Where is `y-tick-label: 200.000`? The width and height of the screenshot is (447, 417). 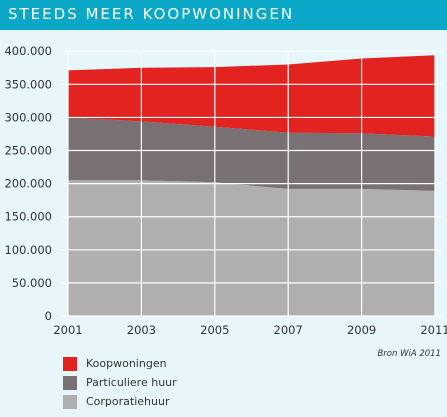 y-tick-label: 200.000 is located at coordinates (28, 184).